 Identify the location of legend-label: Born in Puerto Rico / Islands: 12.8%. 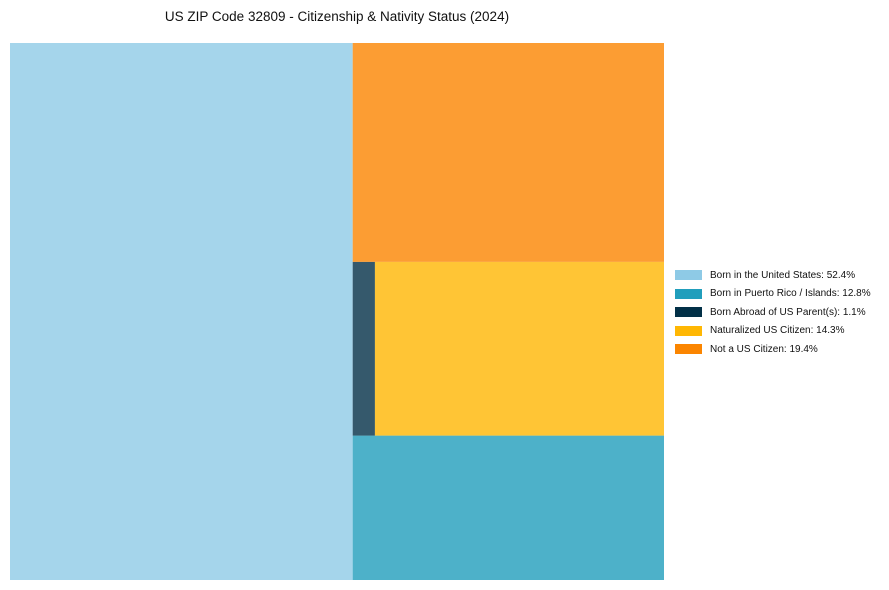
(790, 294).